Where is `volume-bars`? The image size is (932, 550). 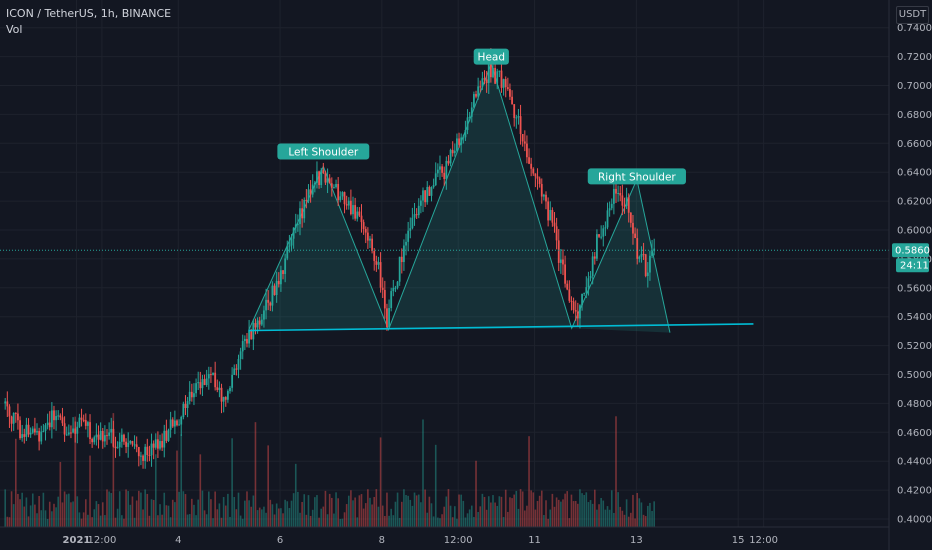 volume-bars is located at coordinates (329, 470).